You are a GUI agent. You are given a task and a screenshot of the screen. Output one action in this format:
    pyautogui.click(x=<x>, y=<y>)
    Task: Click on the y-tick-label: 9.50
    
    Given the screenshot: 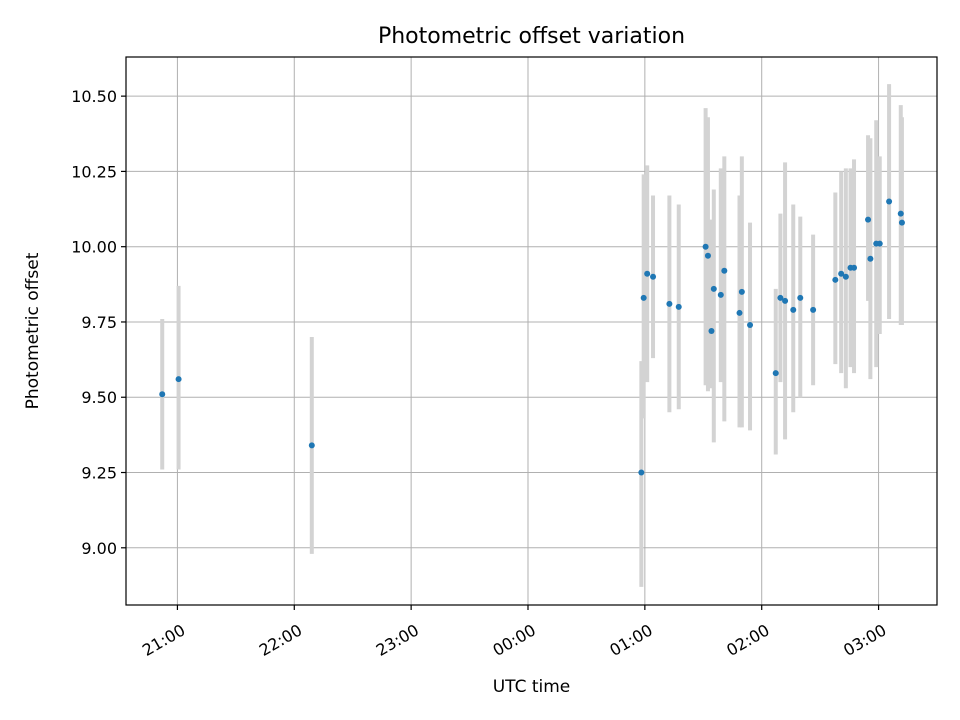 What is the action you would take?
    pyautogui.click(x=99, y=397)
    